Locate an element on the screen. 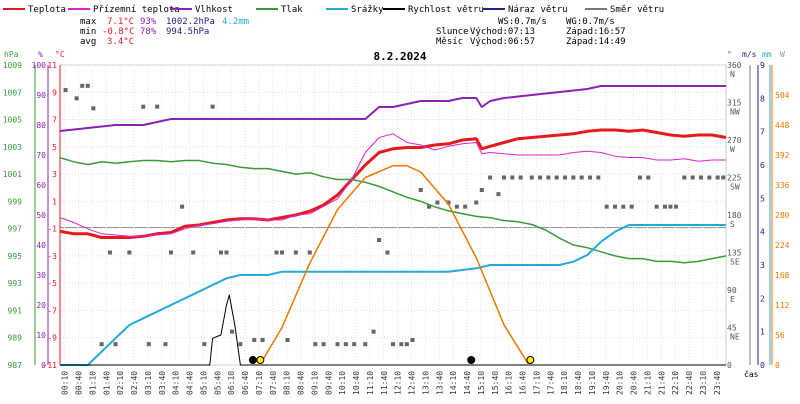  pct-tick-label: 50 is located at coordinates (41, 215).